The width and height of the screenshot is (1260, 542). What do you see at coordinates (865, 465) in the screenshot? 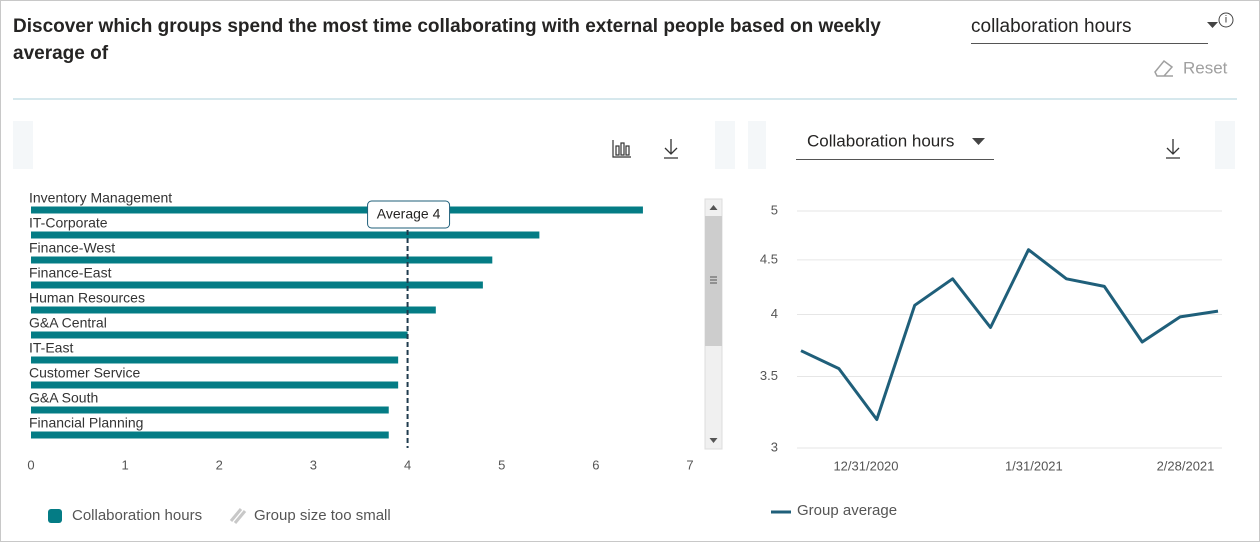
I see `x-tick-label: 12/31/2020` at bounding box center [865, 465].